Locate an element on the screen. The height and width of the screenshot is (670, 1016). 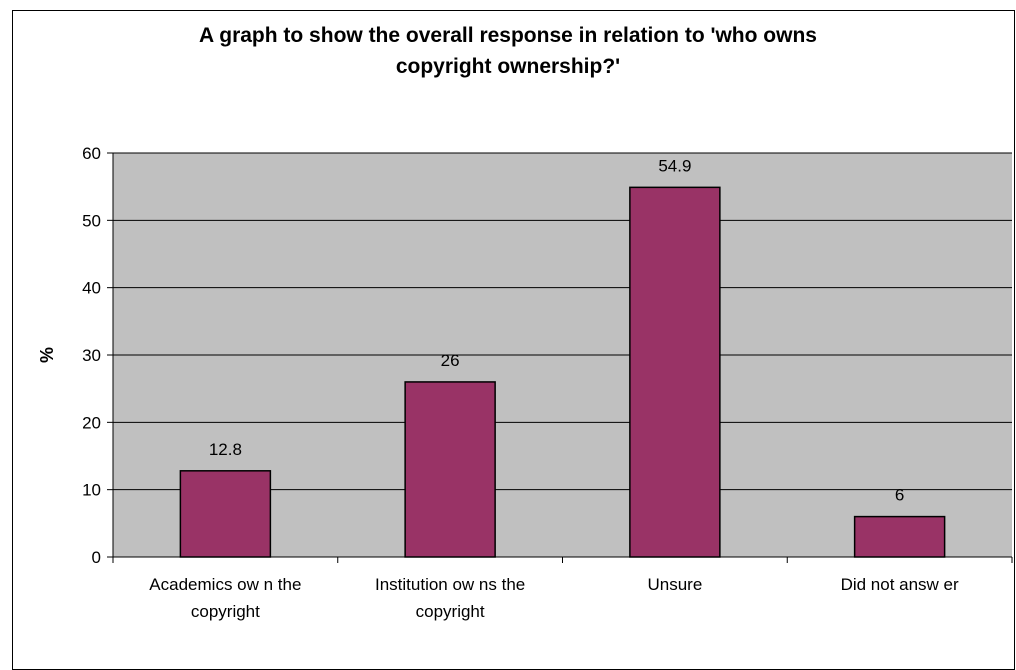
y-tick-label: 30 is located at coordinates (91, 355).